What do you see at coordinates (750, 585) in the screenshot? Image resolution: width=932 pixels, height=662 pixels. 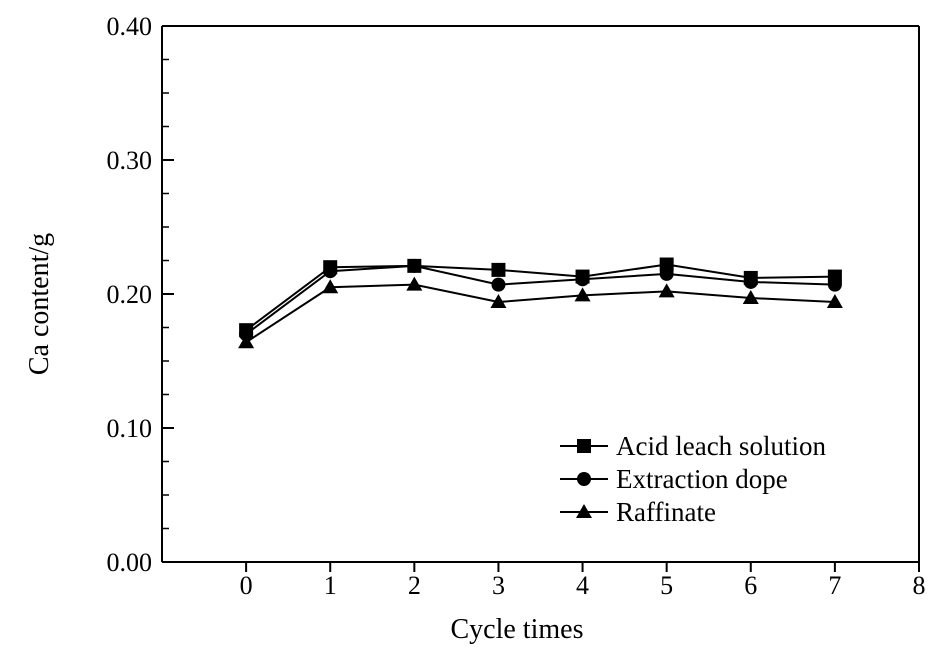 I see `x-tick-label: 6` at bounding box center [750, 585].